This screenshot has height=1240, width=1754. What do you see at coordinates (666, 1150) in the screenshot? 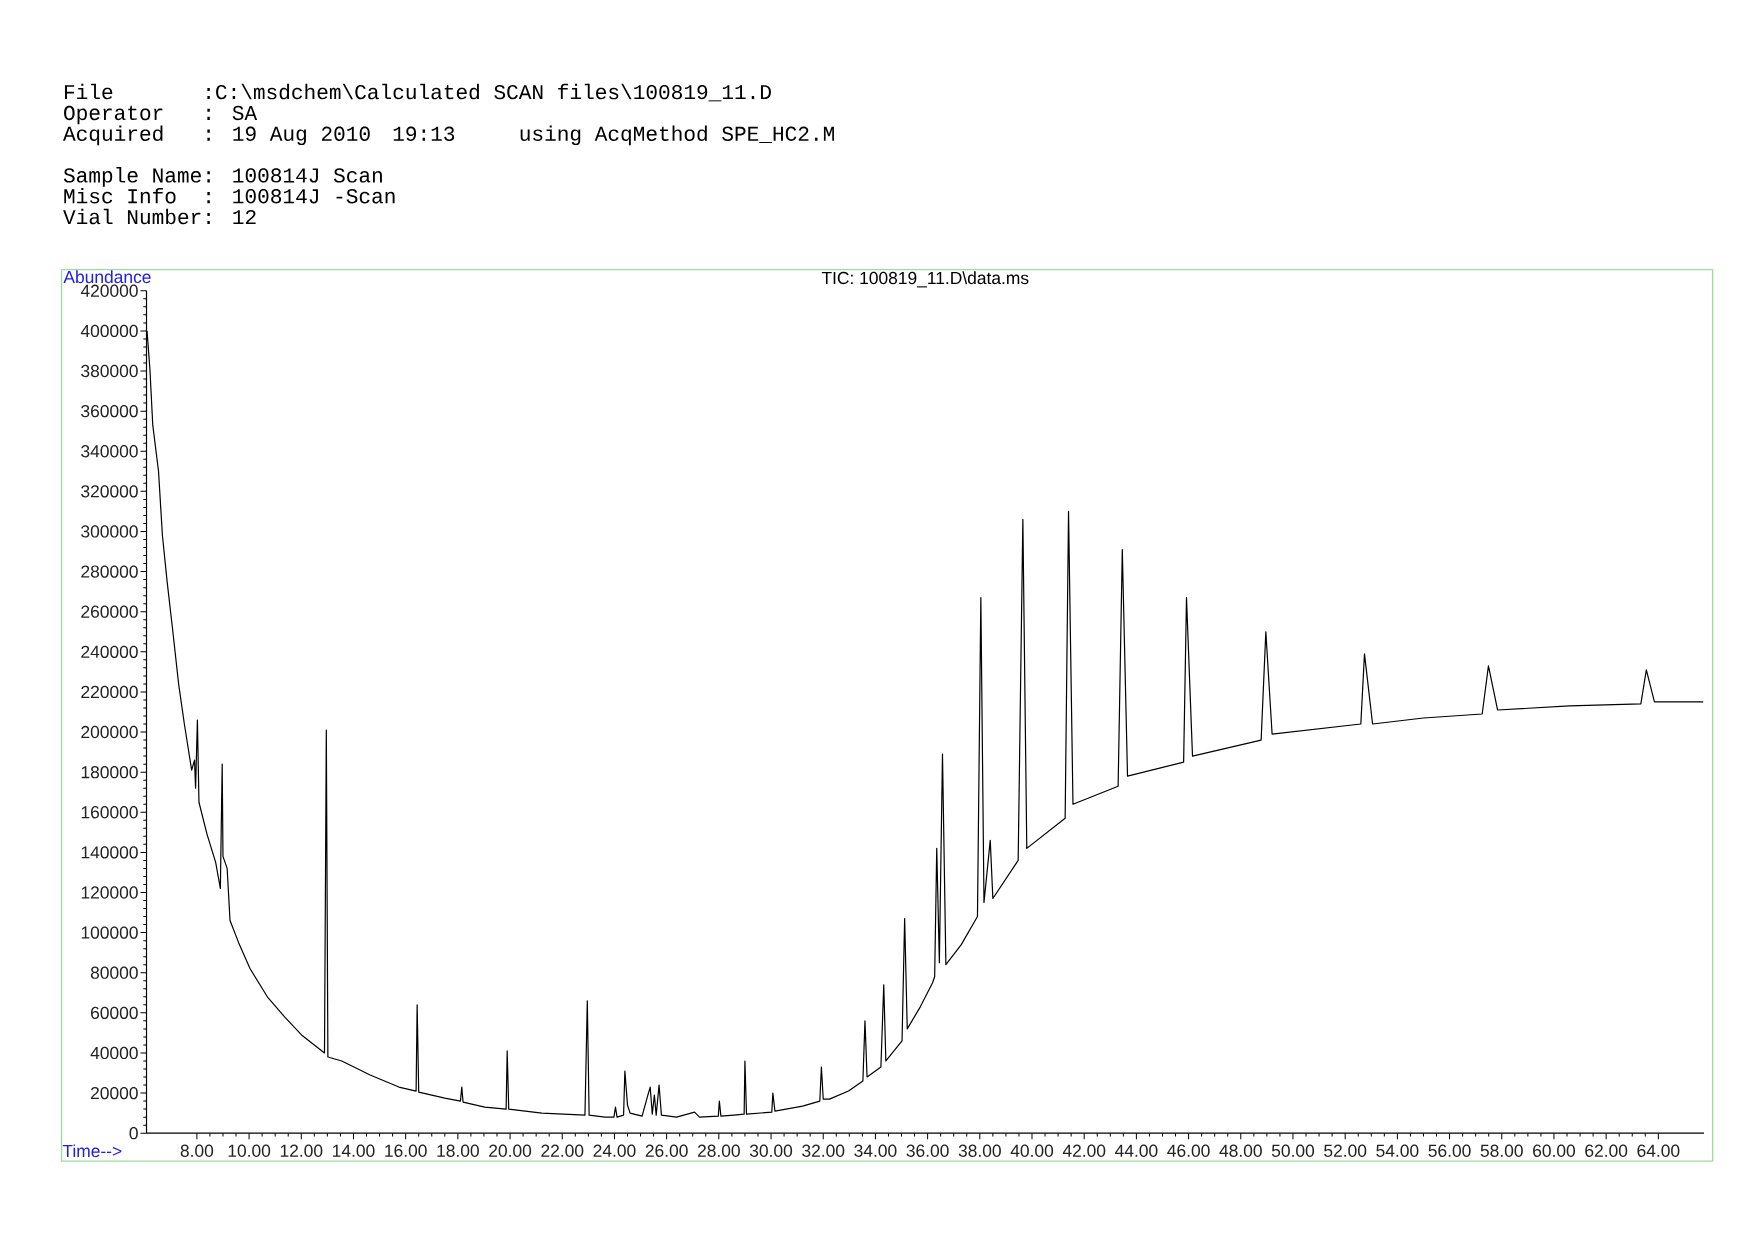
I see `x-tick-label: 26.00` at bounding box center [666, 1150].